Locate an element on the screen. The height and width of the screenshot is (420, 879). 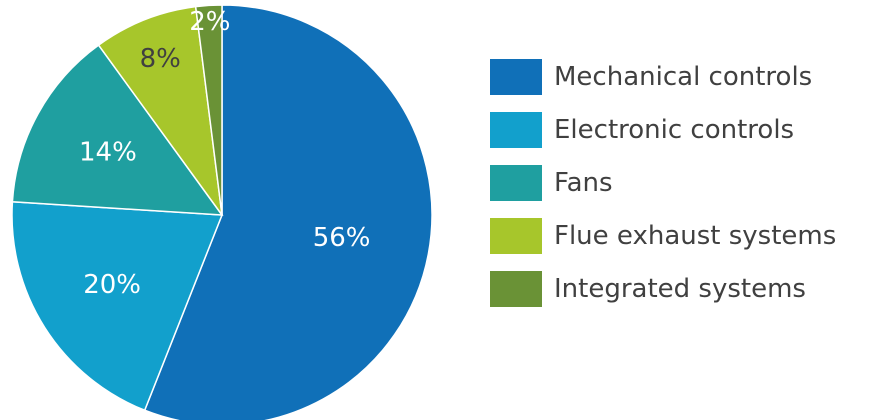
legend-label: Flue exhaust systems is located at coordinates (695, 235).